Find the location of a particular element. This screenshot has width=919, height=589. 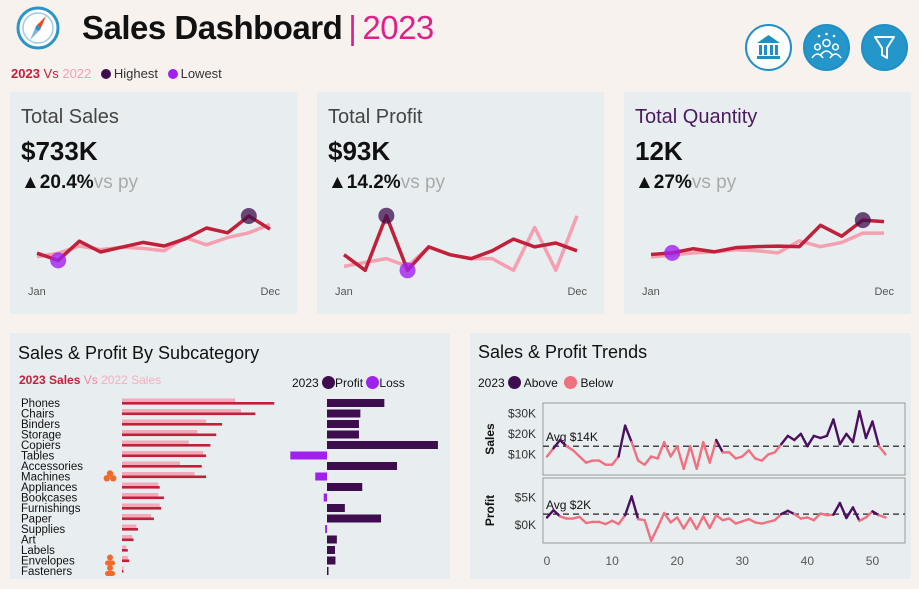

subcategory-label: Phones is located at coordinates (40, 404).